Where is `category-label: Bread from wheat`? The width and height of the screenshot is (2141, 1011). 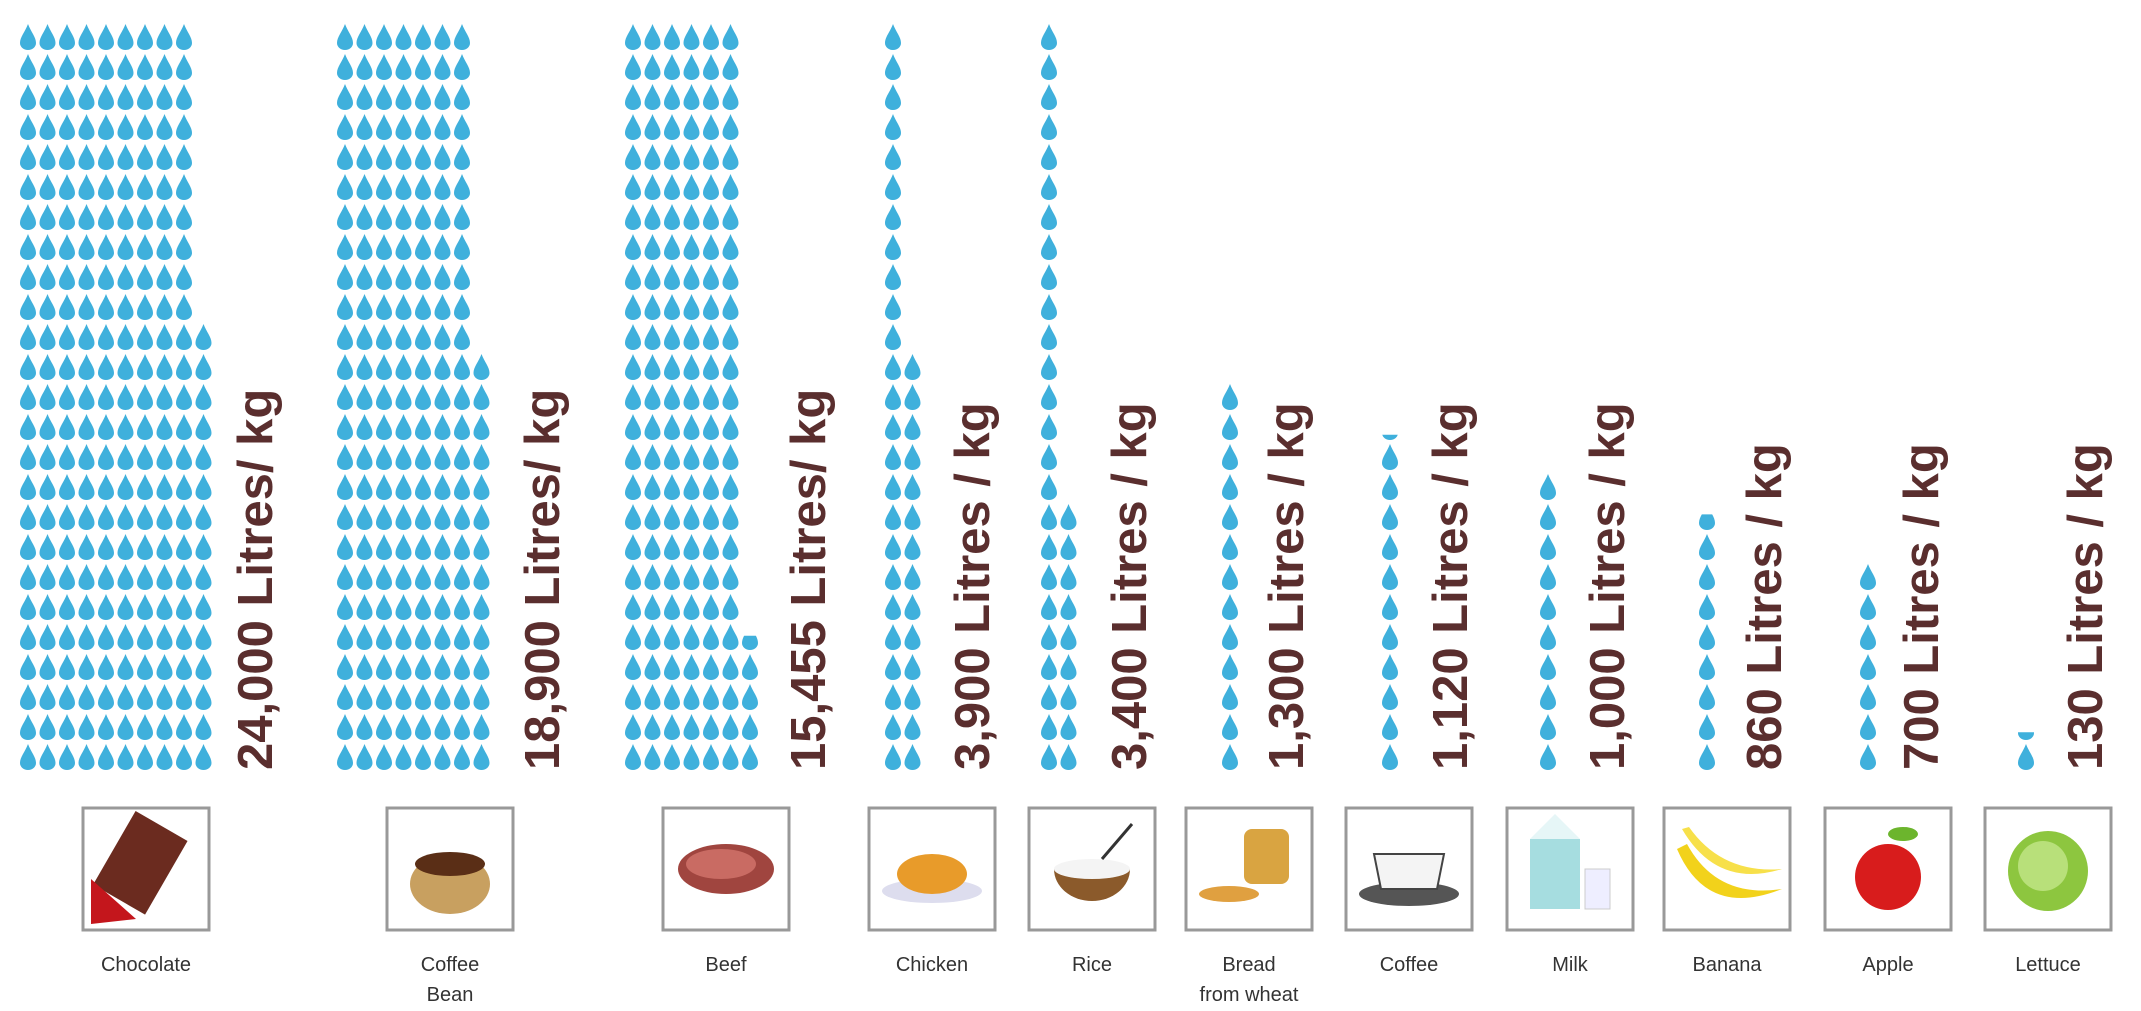
category-label: Bread from wheat is located at coordinates (1249, 980).